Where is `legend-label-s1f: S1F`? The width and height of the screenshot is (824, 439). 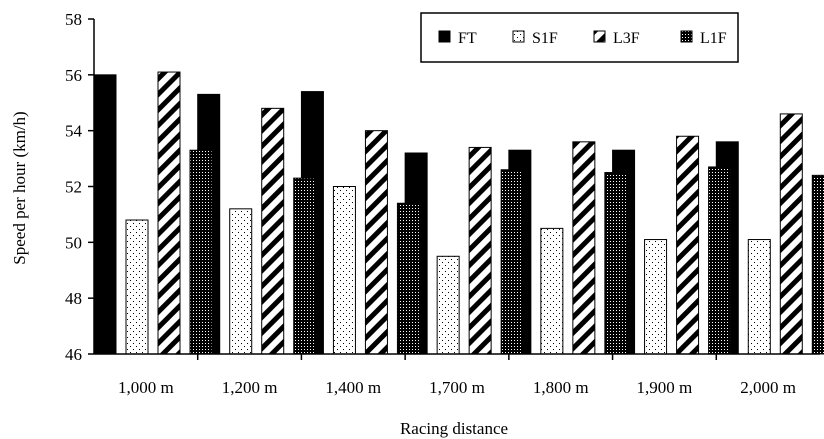
legend-label-s1f: S1F is located at coordinates (545, 38).